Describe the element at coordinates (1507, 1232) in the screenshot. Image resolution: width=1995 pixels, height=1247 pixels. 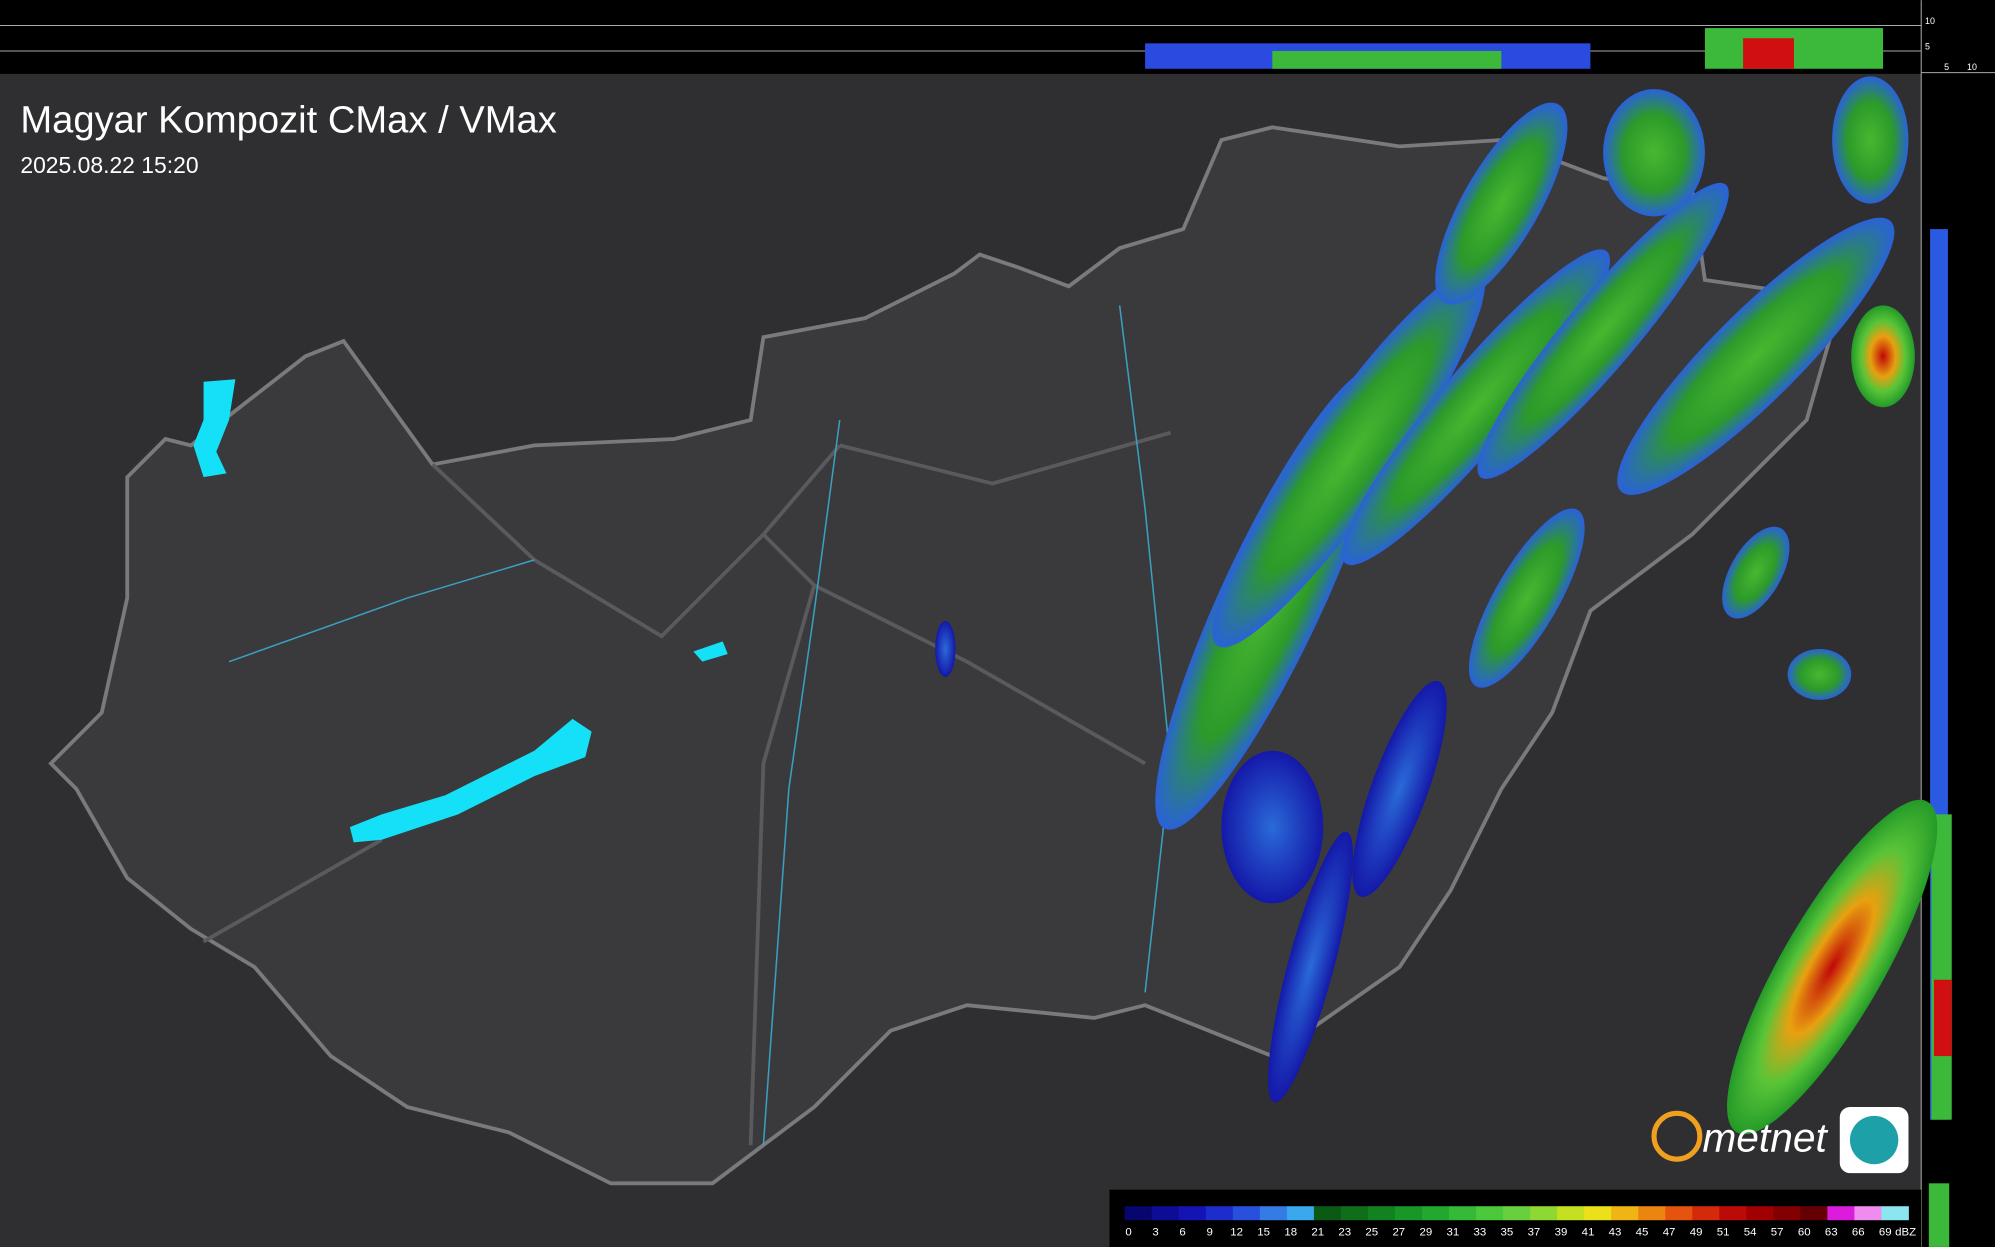
I see `legend-label: 35` at that location.